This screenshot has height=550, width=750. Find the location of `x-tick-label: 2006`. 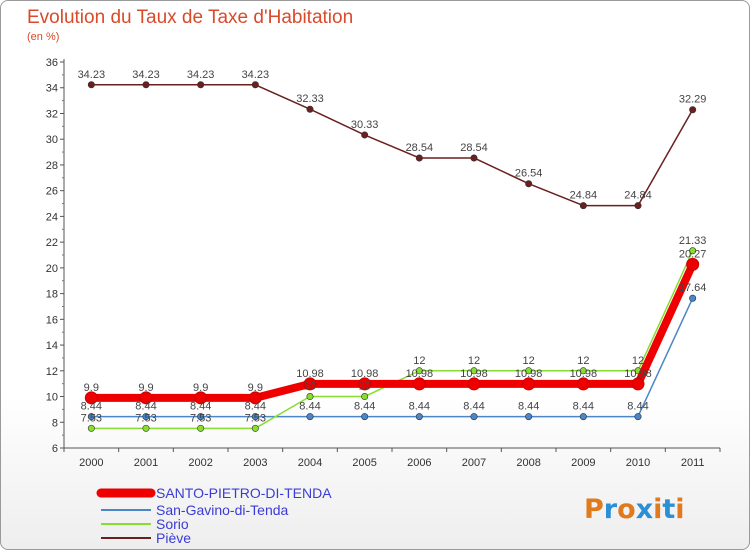

x-tick-label: 2006 is located at coordinates (419, 463).